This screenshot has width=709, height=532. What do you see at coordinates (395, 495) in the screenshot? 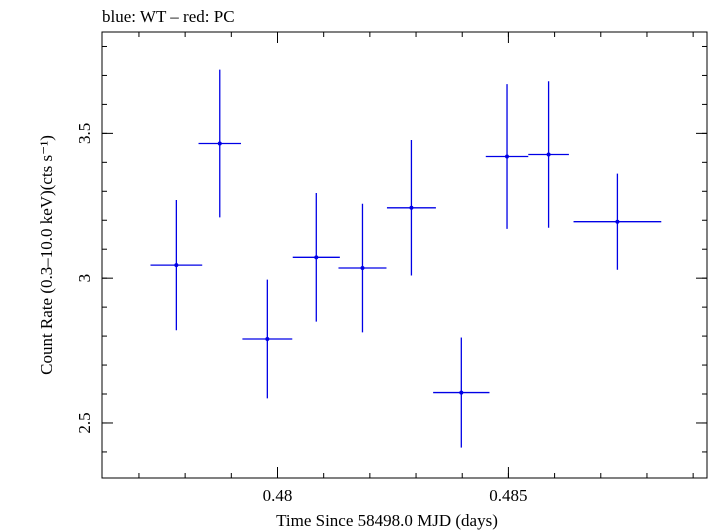
I see `x-tick-labels: 0.48 0.485` at bounding box center [395, 495].